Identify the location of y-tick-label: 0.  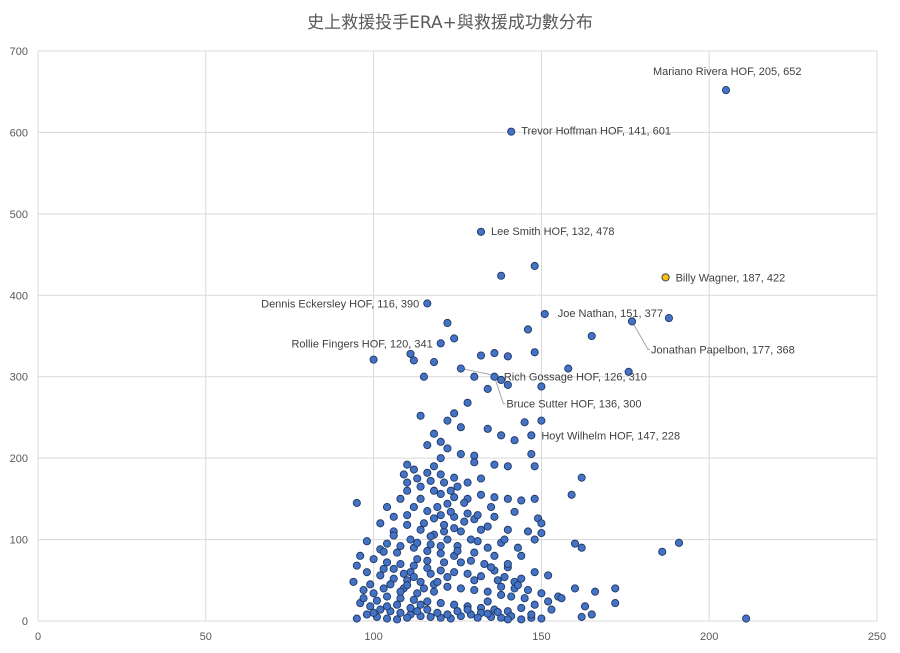
(25, 622).